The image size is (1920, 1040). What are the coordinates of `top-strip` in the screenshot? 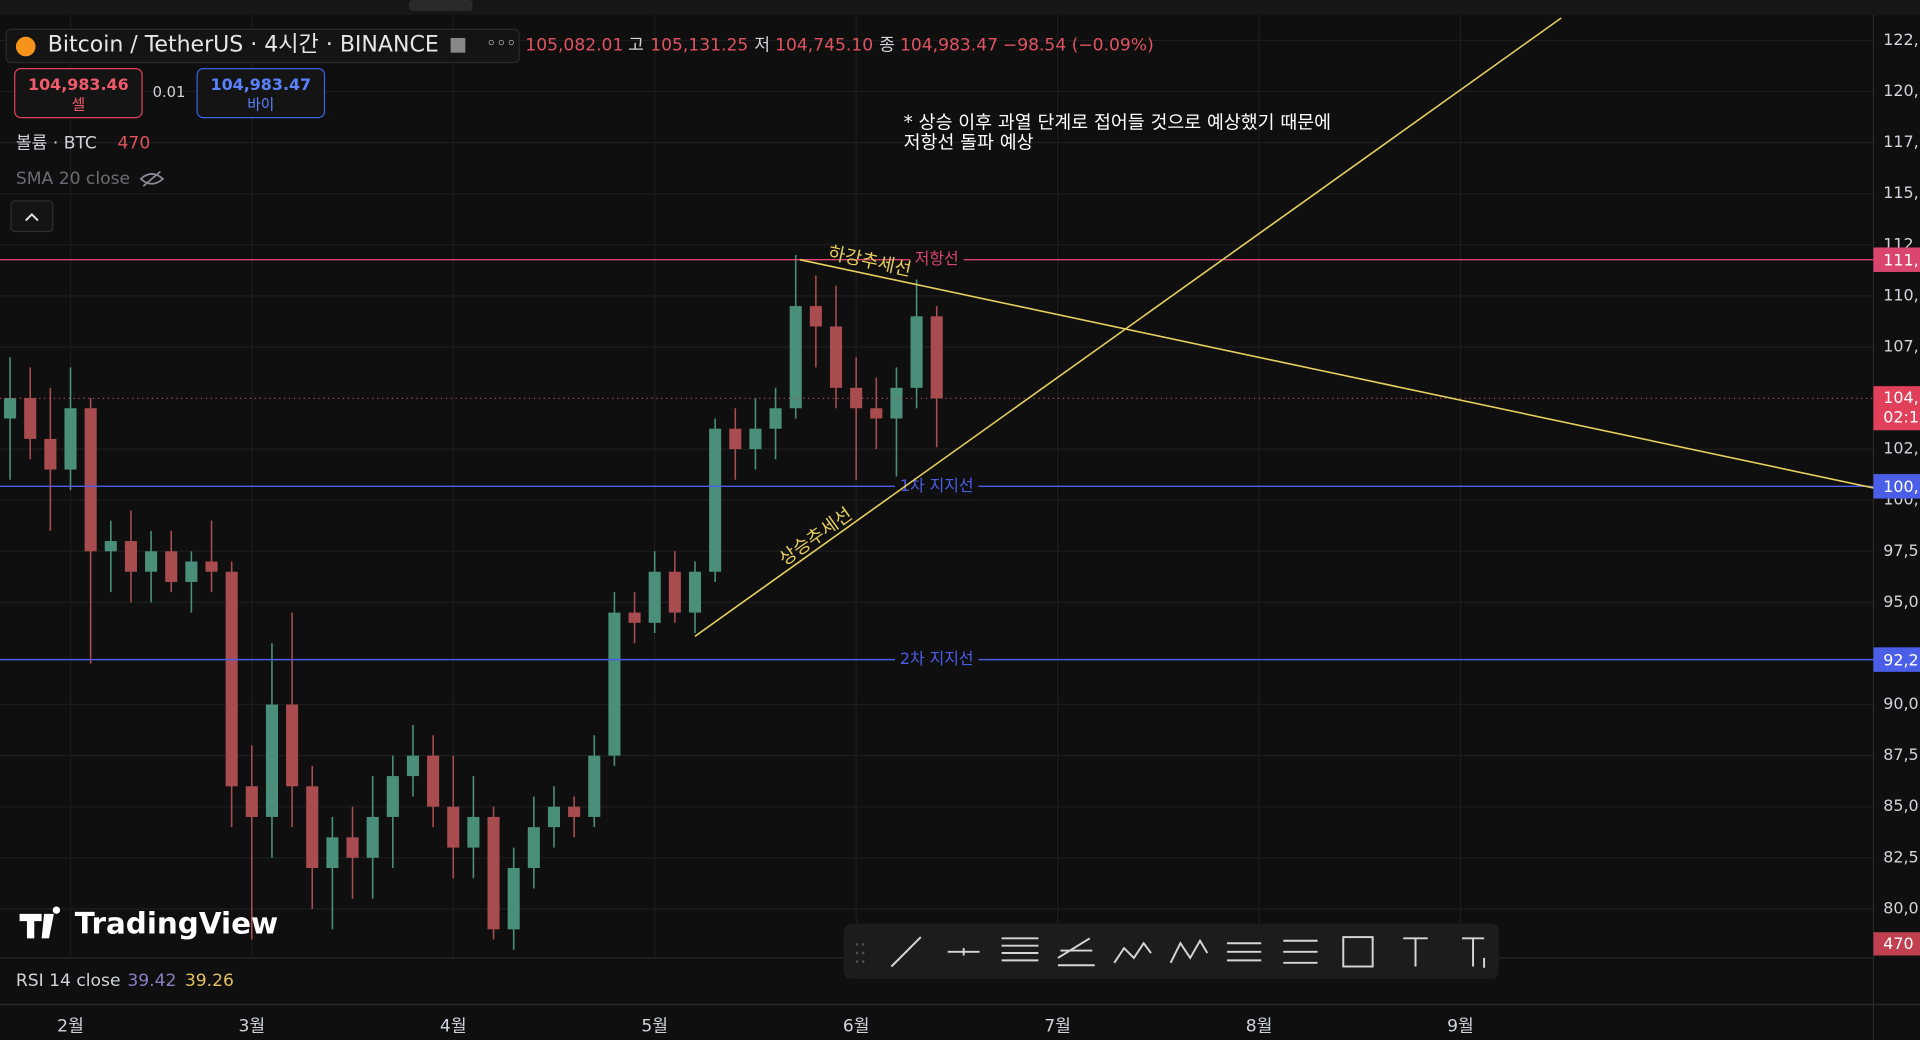 It's located at (960, 7).